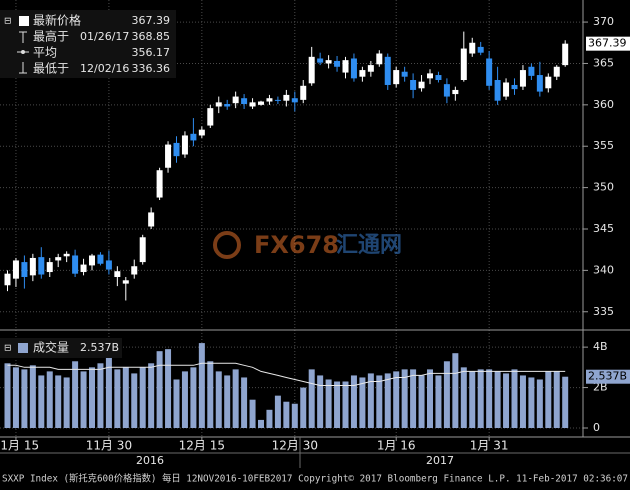  I want to click on legend-label: 平均, so click(45, 53).